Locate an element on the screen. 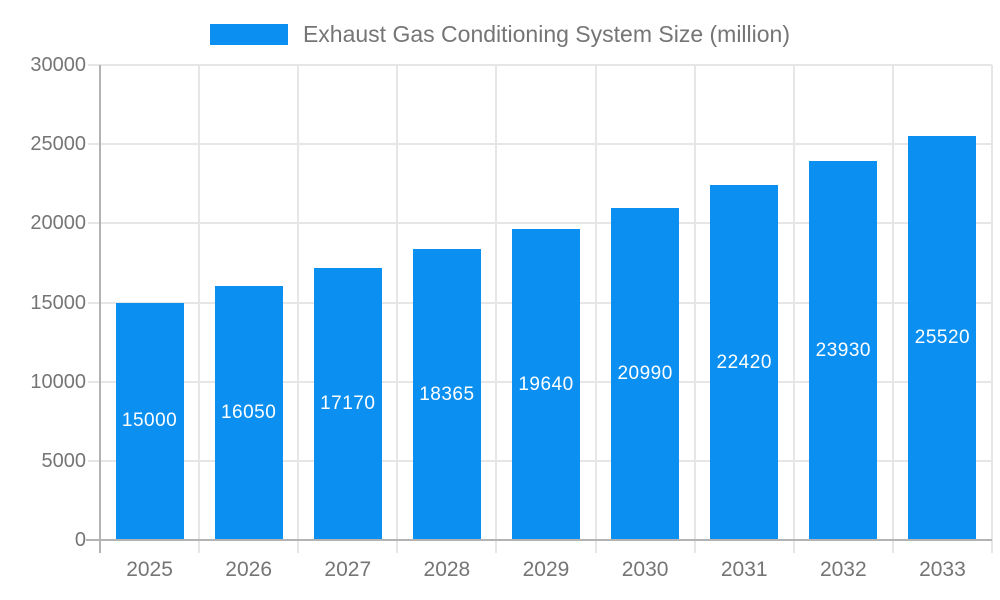 This screenshot has width=1000, height=600. x-axis-tick-label: 2033 is located at coordinates (942, 569).